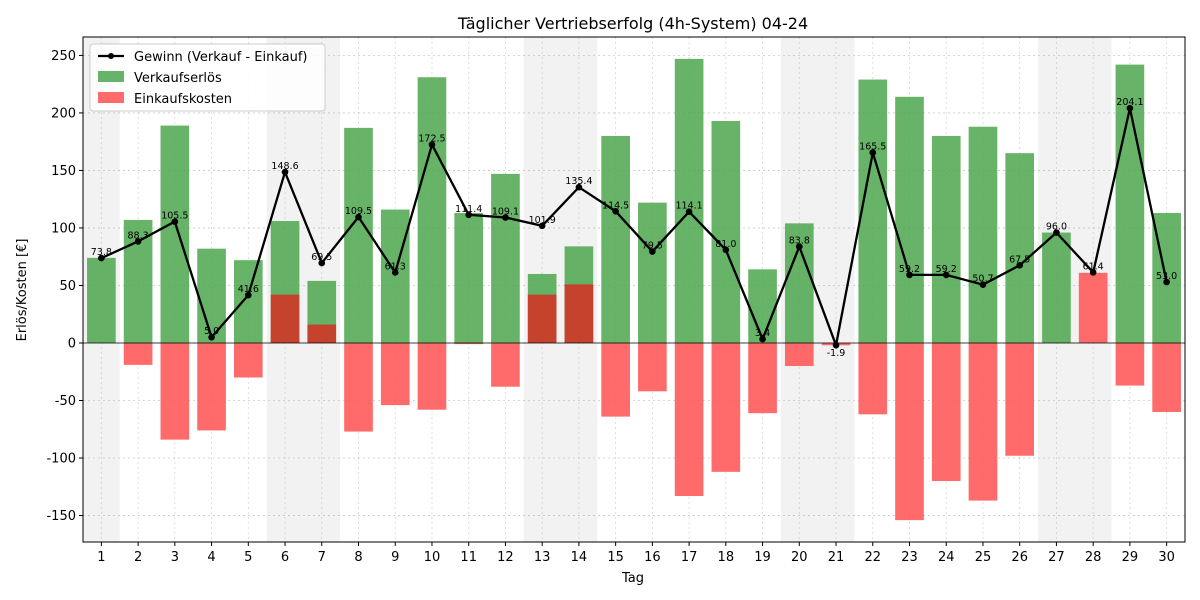 The image size is (1200, 600). I want to click on x-tick-label: 25, so click(983, 557).